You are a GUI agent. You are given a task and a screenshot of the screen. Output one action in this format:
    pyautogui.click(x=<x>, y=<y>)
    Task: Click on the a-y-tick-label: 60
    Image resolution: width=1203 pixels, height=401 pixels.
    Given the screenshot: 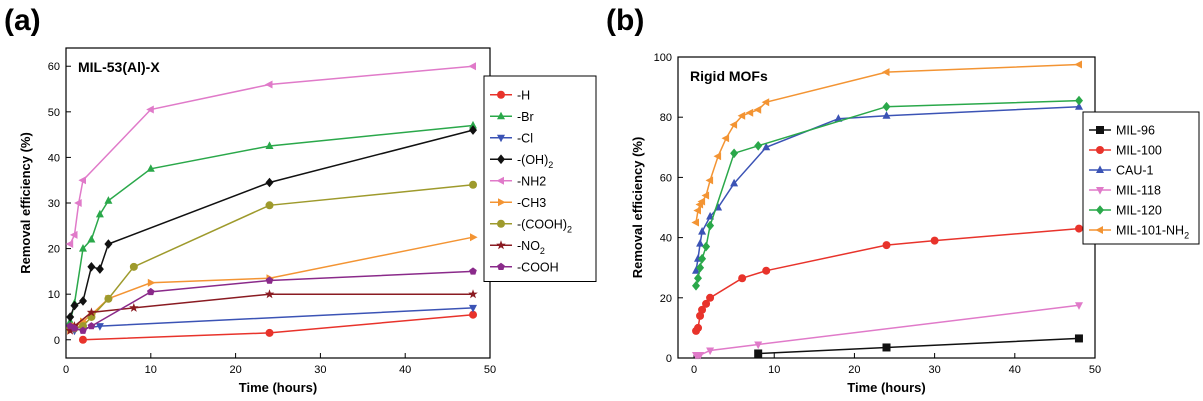 What is the action you would take?
    pyautogui.click(x=54, y=67)
    